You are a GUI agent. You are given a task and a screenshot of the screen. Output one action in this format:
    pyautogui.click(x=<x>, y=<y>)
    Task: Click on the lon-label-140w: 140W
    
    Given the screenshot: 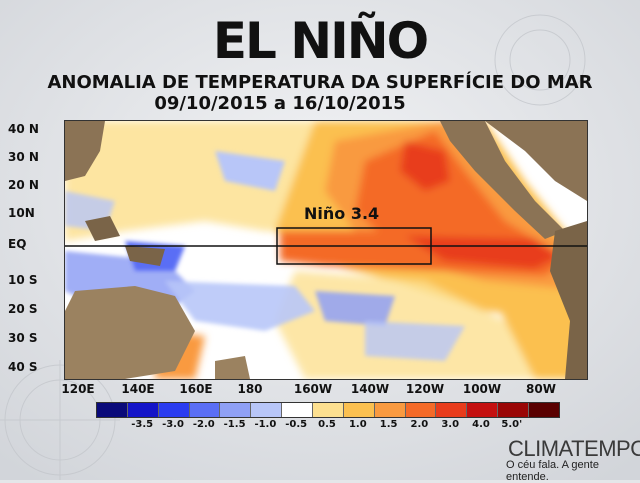 What is the action you would take?
    pyautogui.click(x=370, y=389)
    